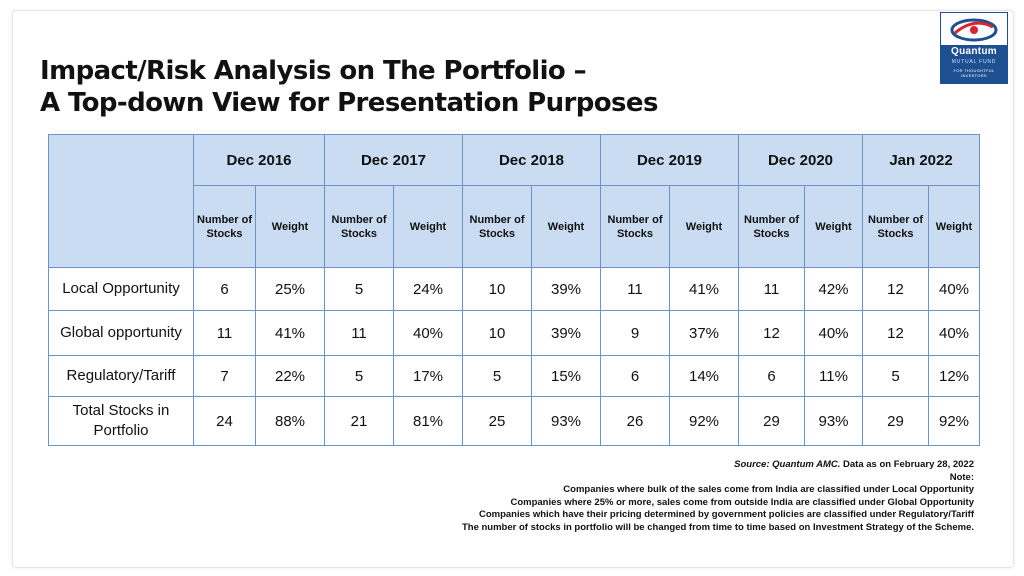 This screenshot has width=1024, height=576. Describe the element at coordinates (428, 421) in the screenshot. I see `cell-weight: 81%` at that location.